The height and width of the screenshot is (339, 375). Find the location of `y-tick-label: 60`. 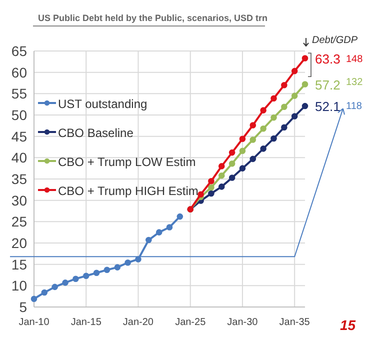

y-tick-label: 60 is located at coordinates (19, 72).